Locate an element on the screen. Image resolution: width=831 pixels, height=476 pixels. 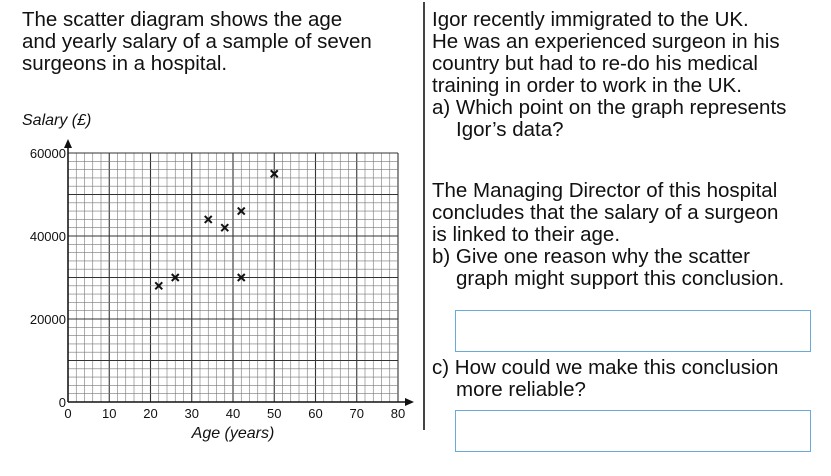
y-tick-label: 0 is located at coordinates (62, 402).